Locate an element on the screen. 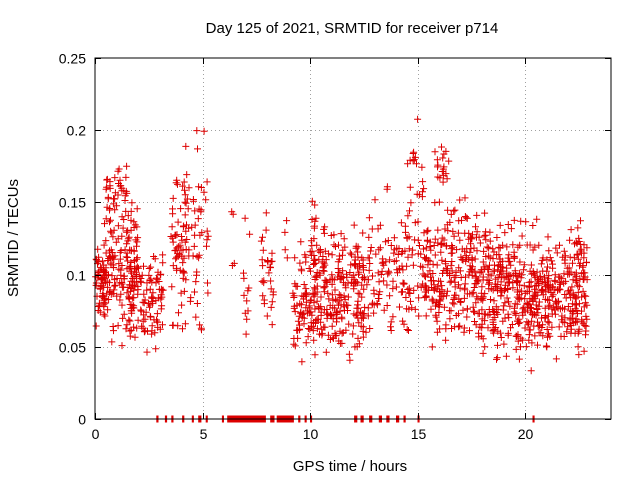 This screenshot has width=640, height=480. y-tick-label: 0 is located at coordinates (82, 420).